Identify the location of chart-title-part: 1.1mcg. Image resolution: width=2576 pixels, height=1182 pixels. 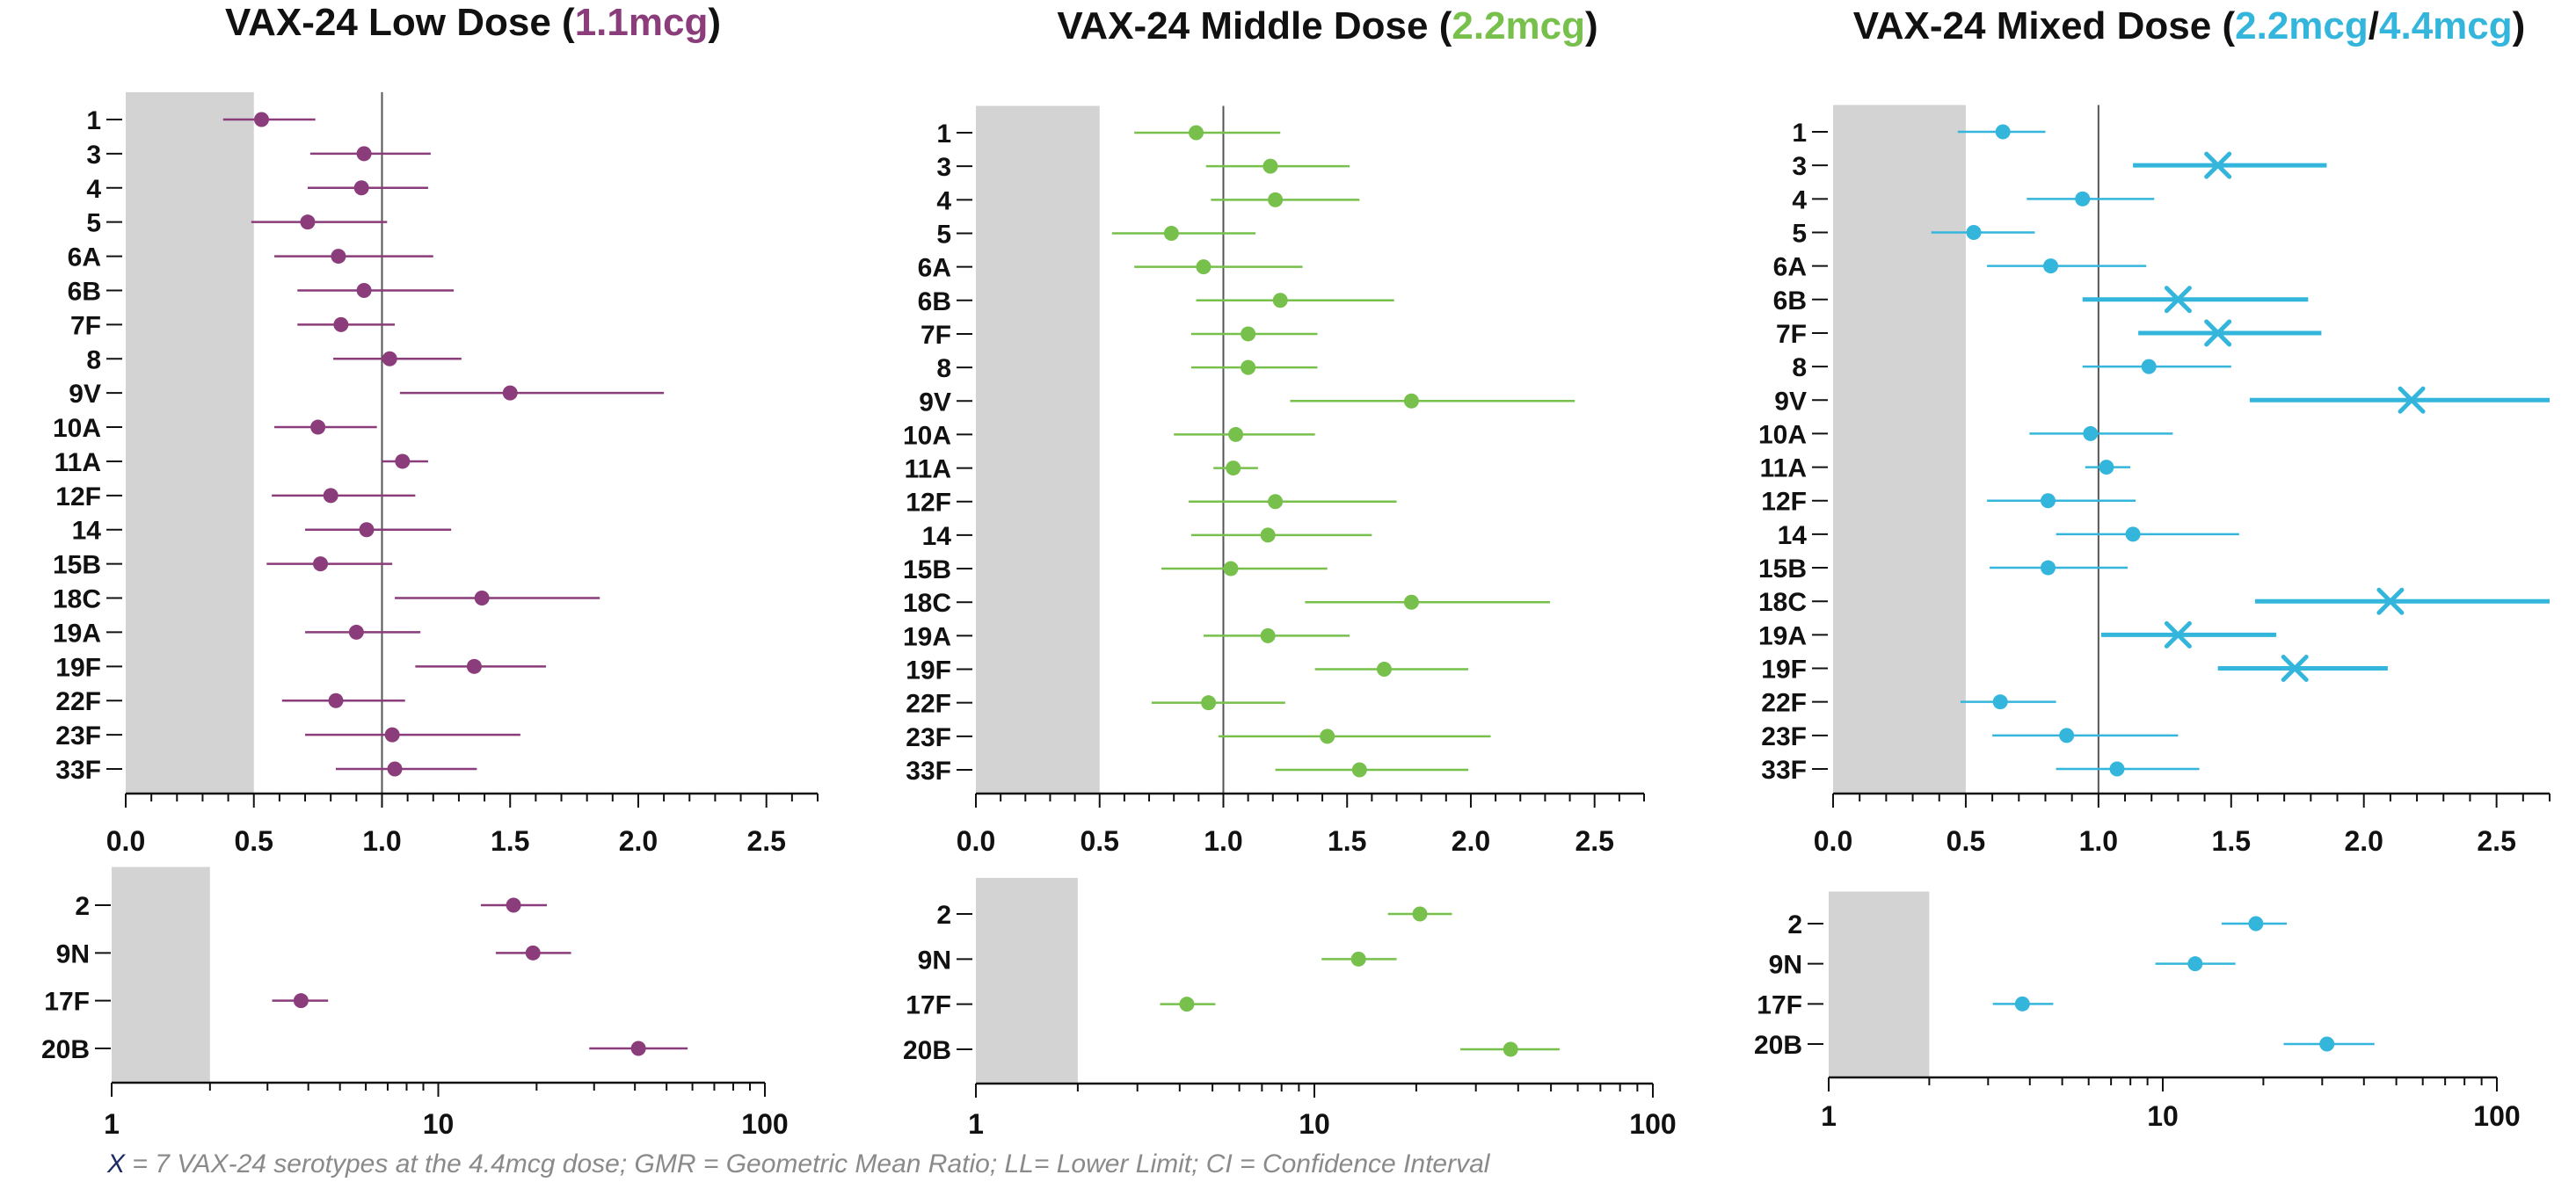
(642, 22).